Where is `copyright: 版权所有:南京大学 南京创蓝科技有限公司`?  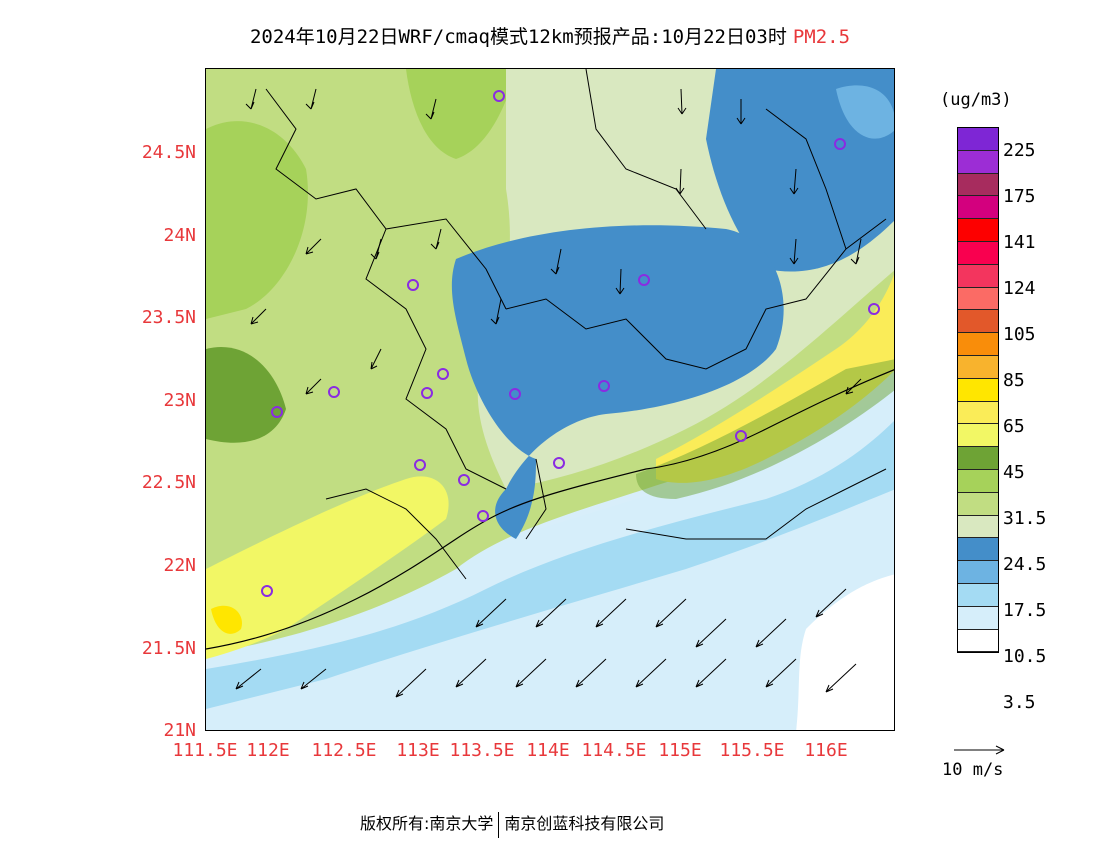 copyright: 版权所有:南京大学 南京创蓝科技有限公司 is located at coordinates (512, 824).